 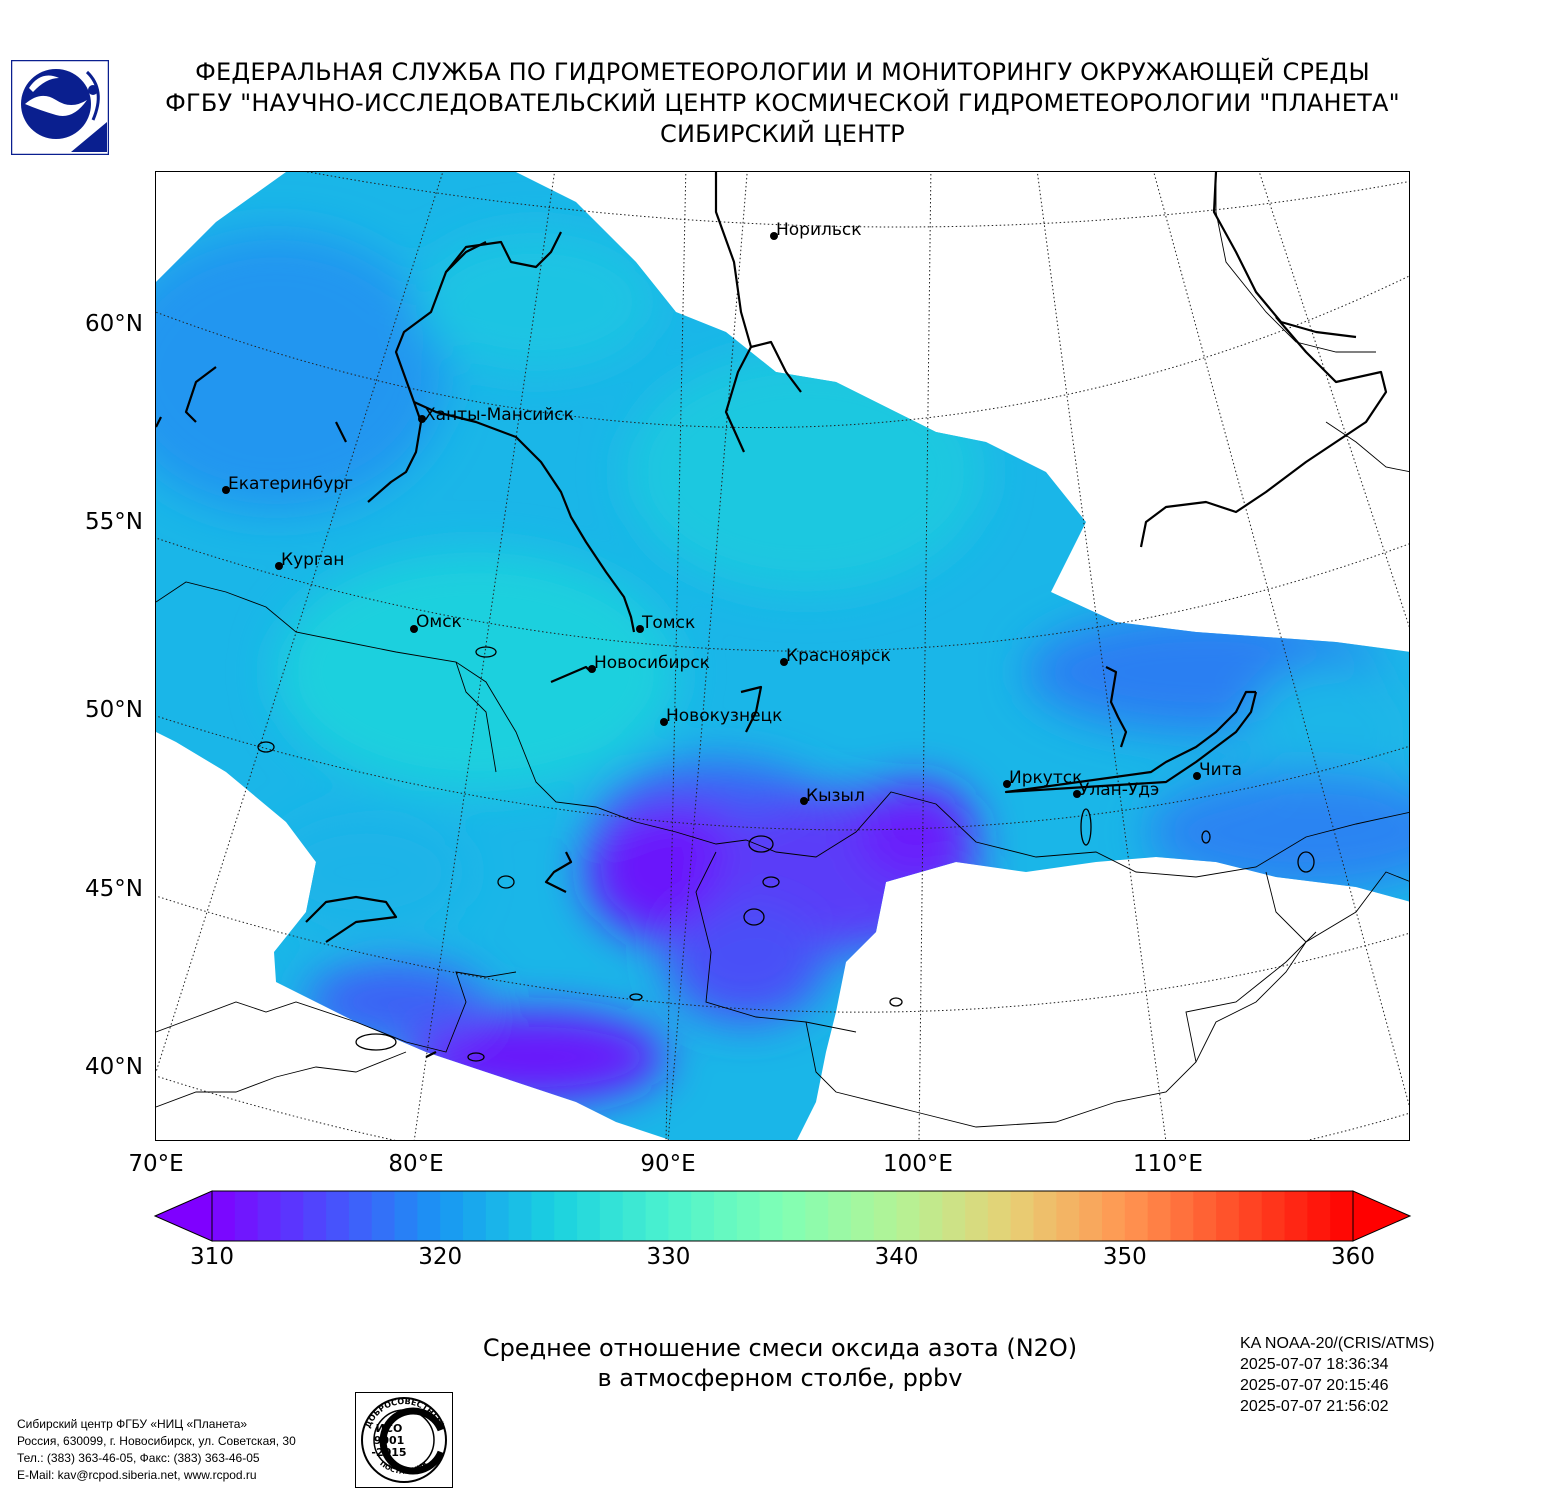 What do you see at coordinates (668, 1257) in the screenshot?
I see `colorbar-tick-label: 330` at bounding box center [668, 1257].